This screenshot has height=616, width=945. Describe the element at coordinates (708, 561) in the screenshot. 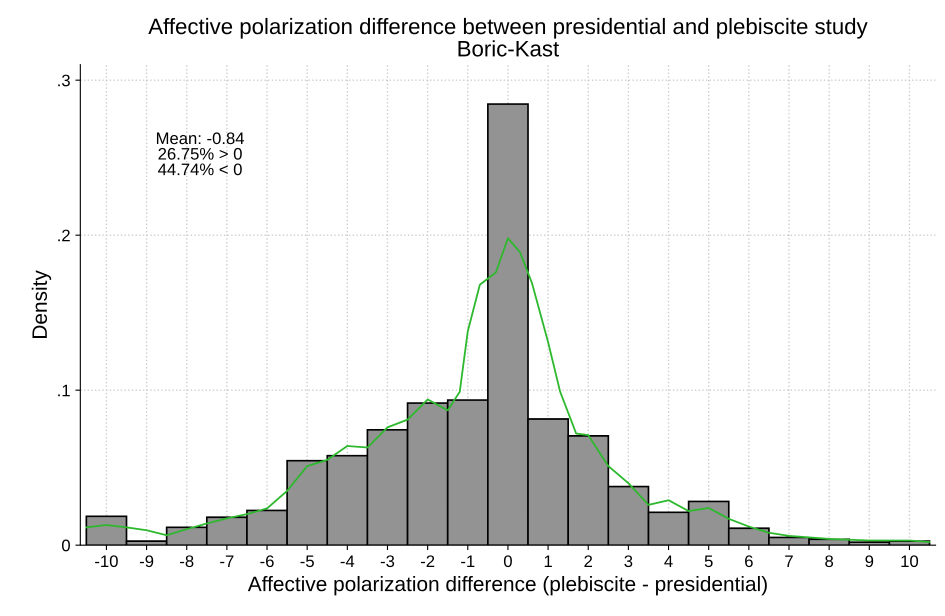

I see `x-tick-label: 5` at that location.